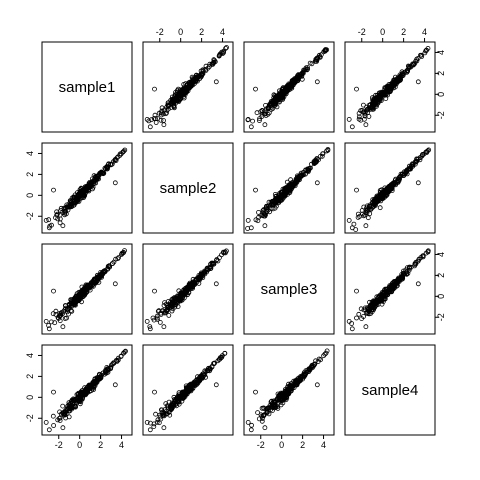 This screenshot has width=480, height=480. I want to click on panel-r3-c1, so click(87, 289).